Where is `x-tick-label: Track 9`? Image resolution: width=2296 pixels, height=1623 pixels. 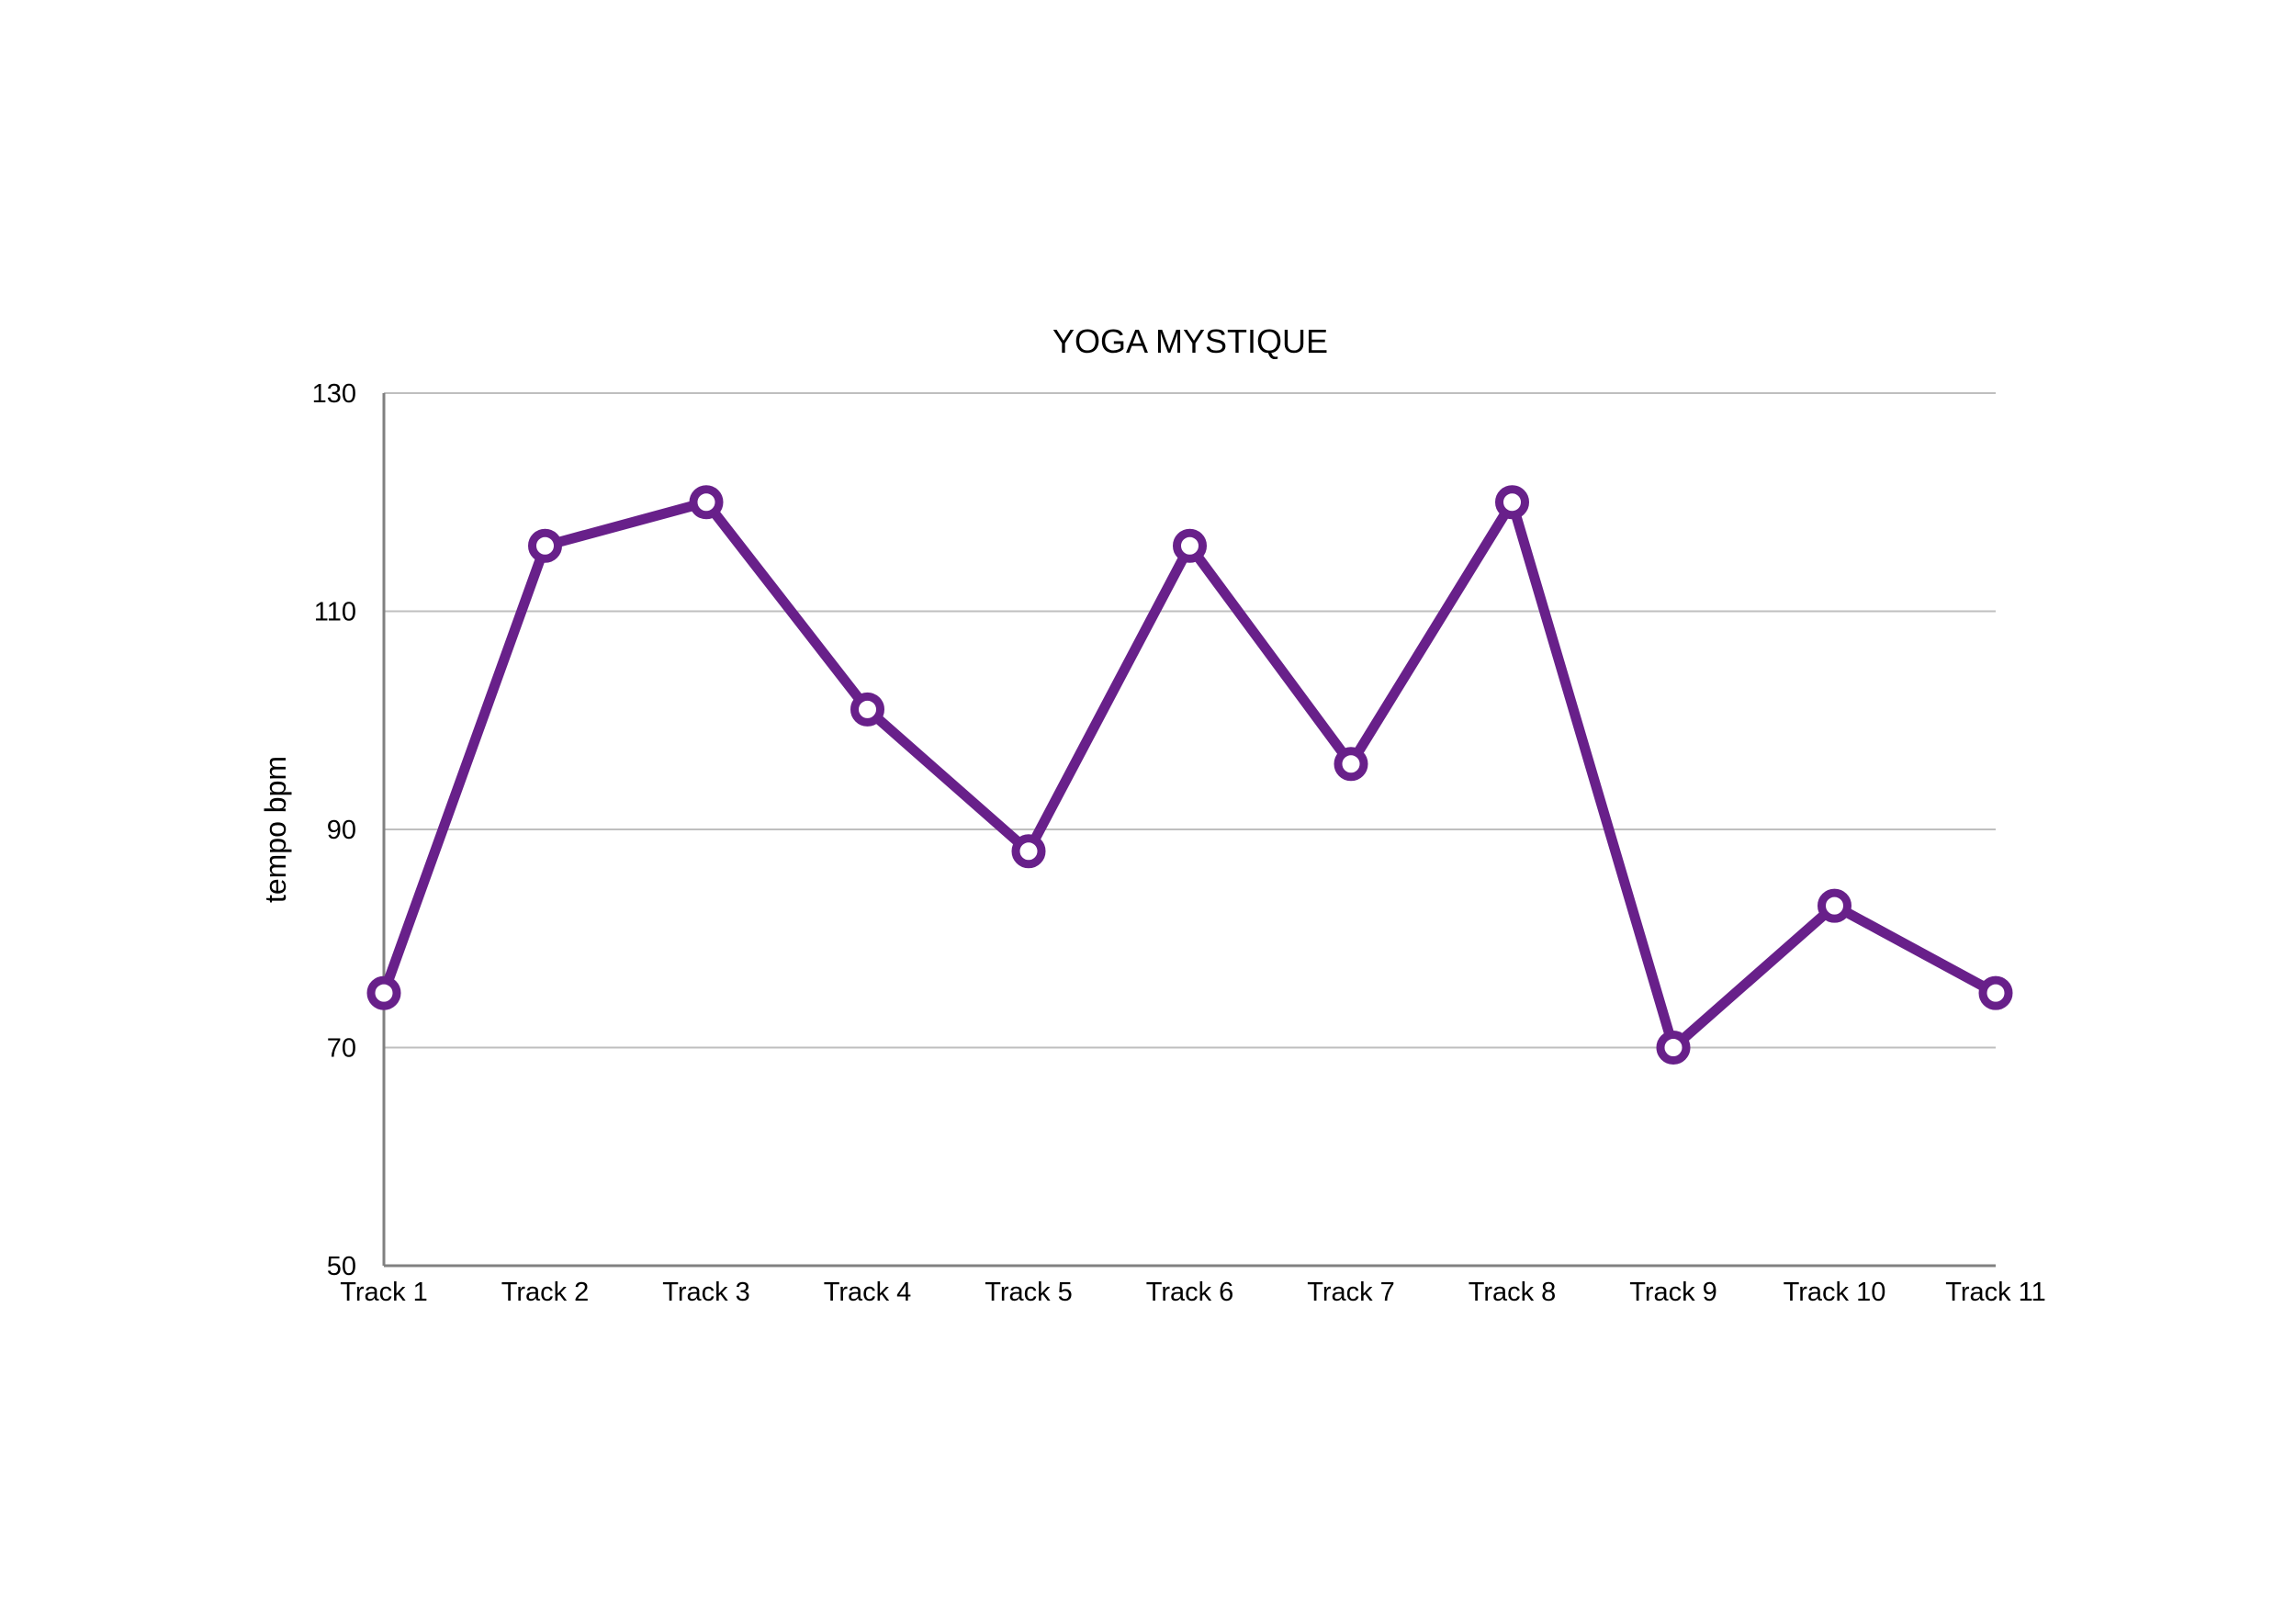
x-tick-label: Track 9 is located at coordinates (1673, 1292).